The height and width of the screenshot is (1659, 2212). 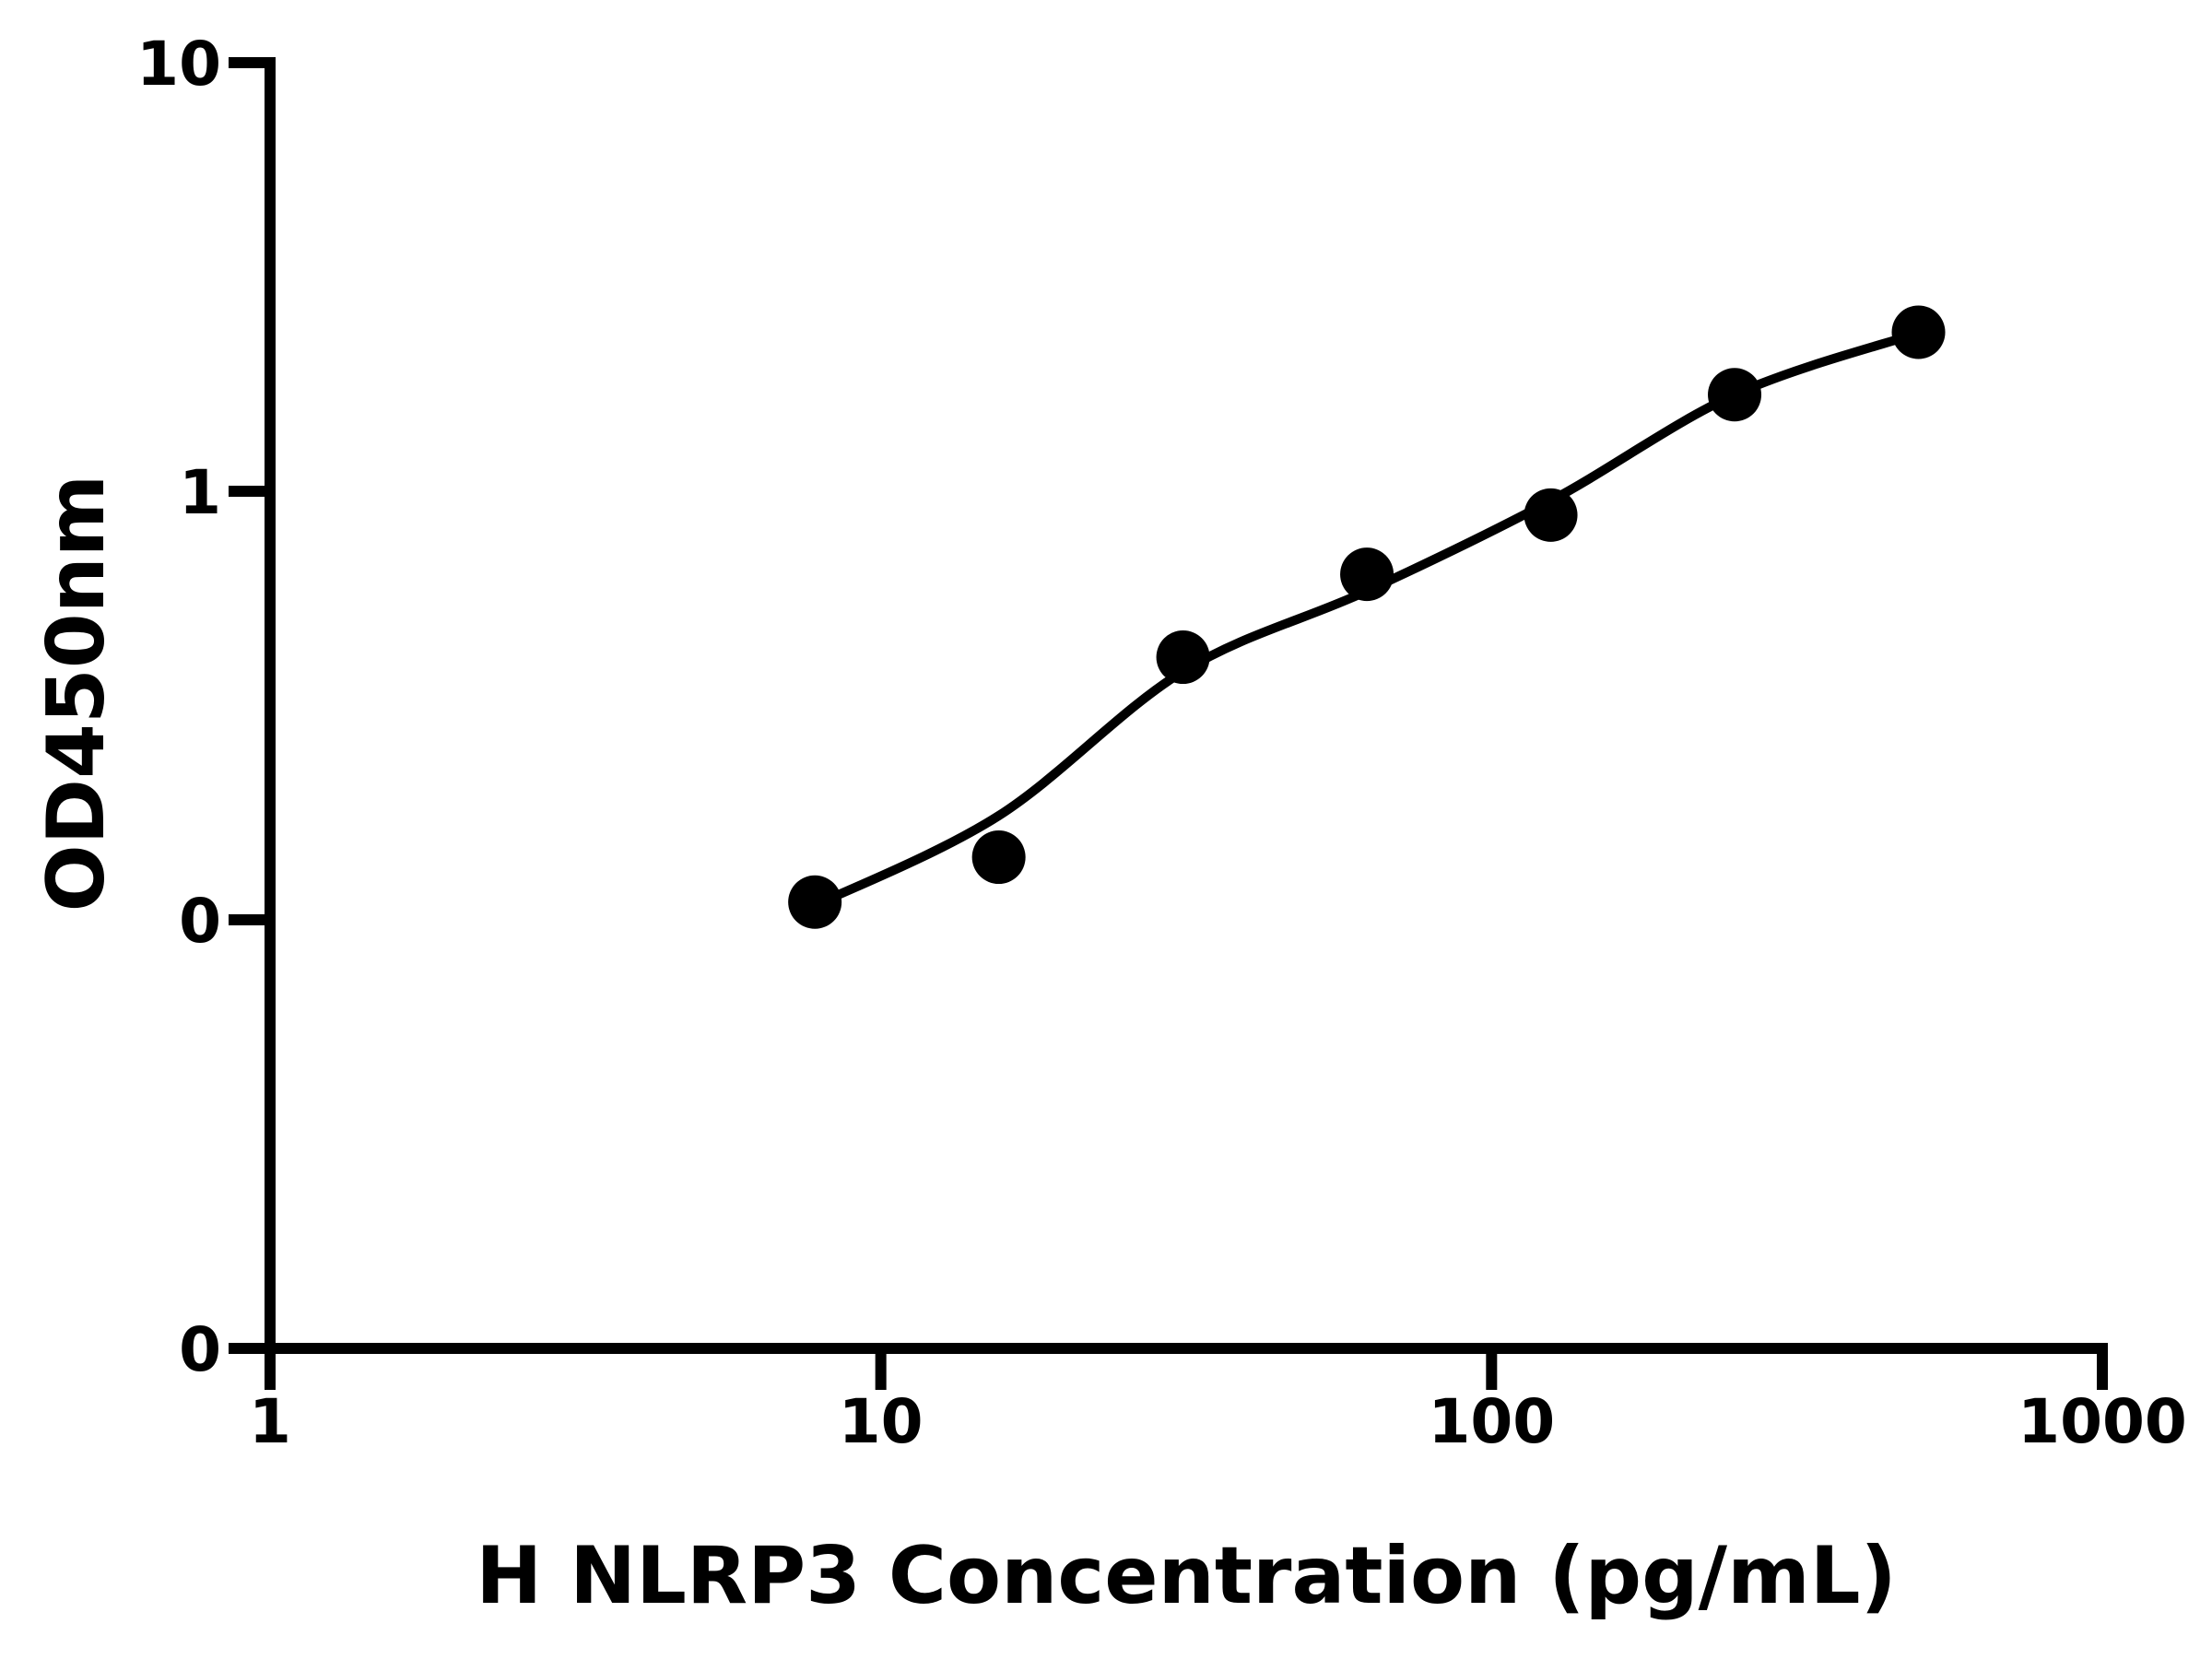 I want to click on y-axis-title: OD450nm, so click(x=76, y=693).